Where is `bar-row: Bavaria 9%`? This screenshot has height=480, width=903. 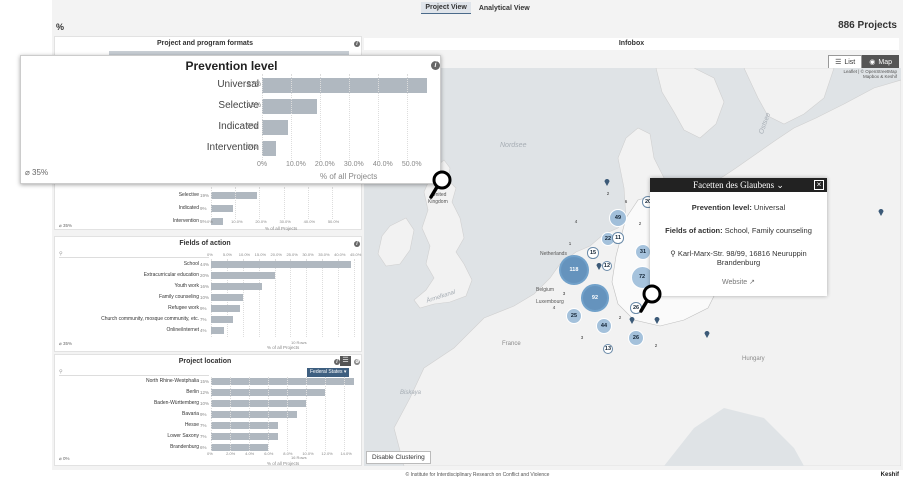
bar-row: Bavaria 9% is located at coordinates (204, 414).